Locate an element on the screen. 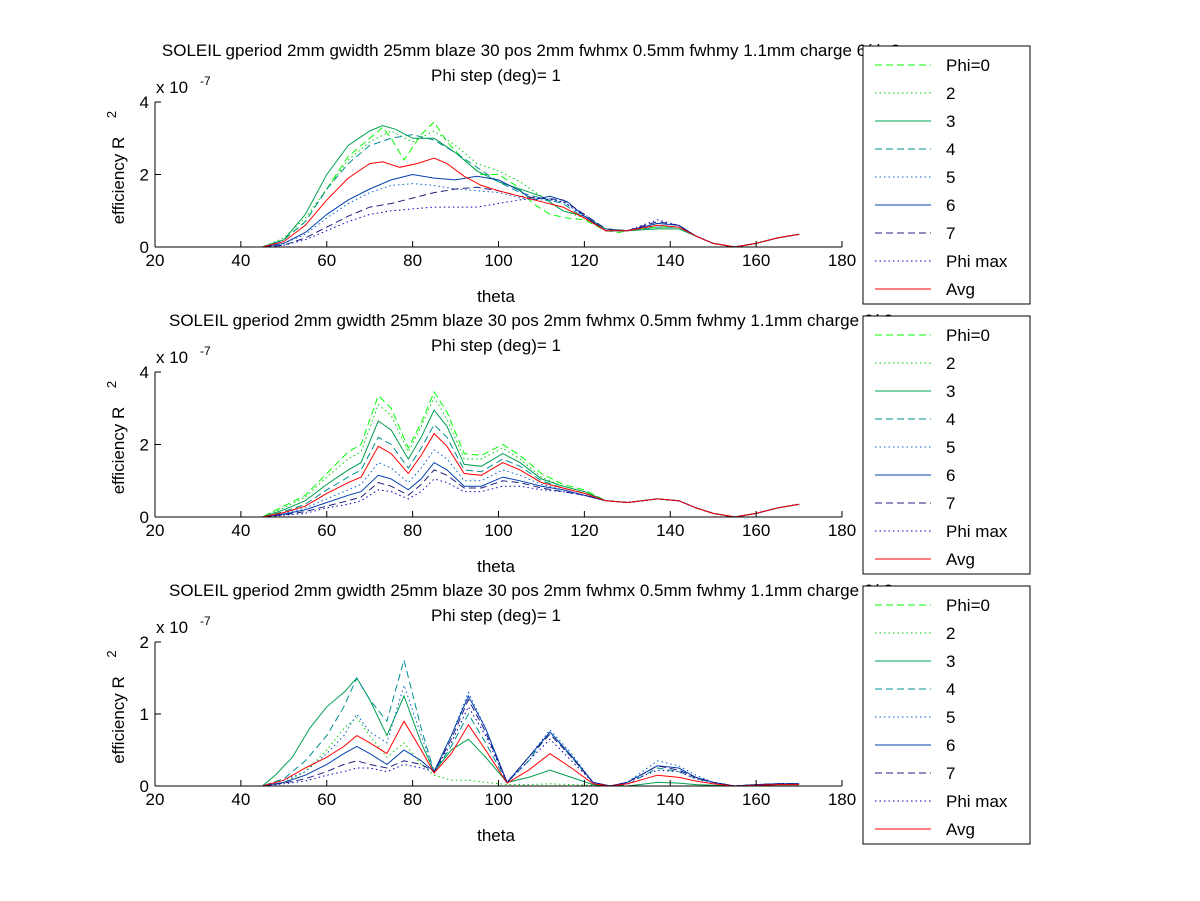  series-group is located at coordinates (498, 184).